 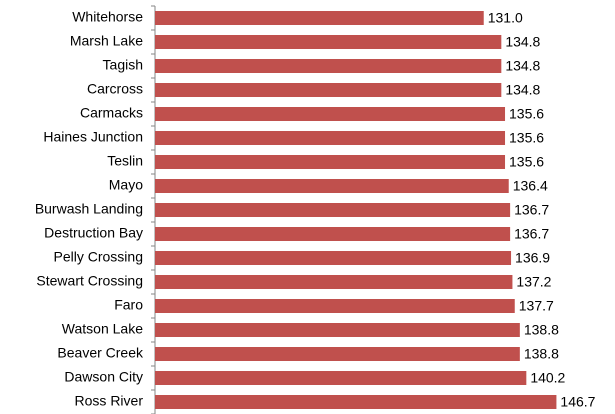 I want to click on value-label: 136.9, so click(x=532, y=258).